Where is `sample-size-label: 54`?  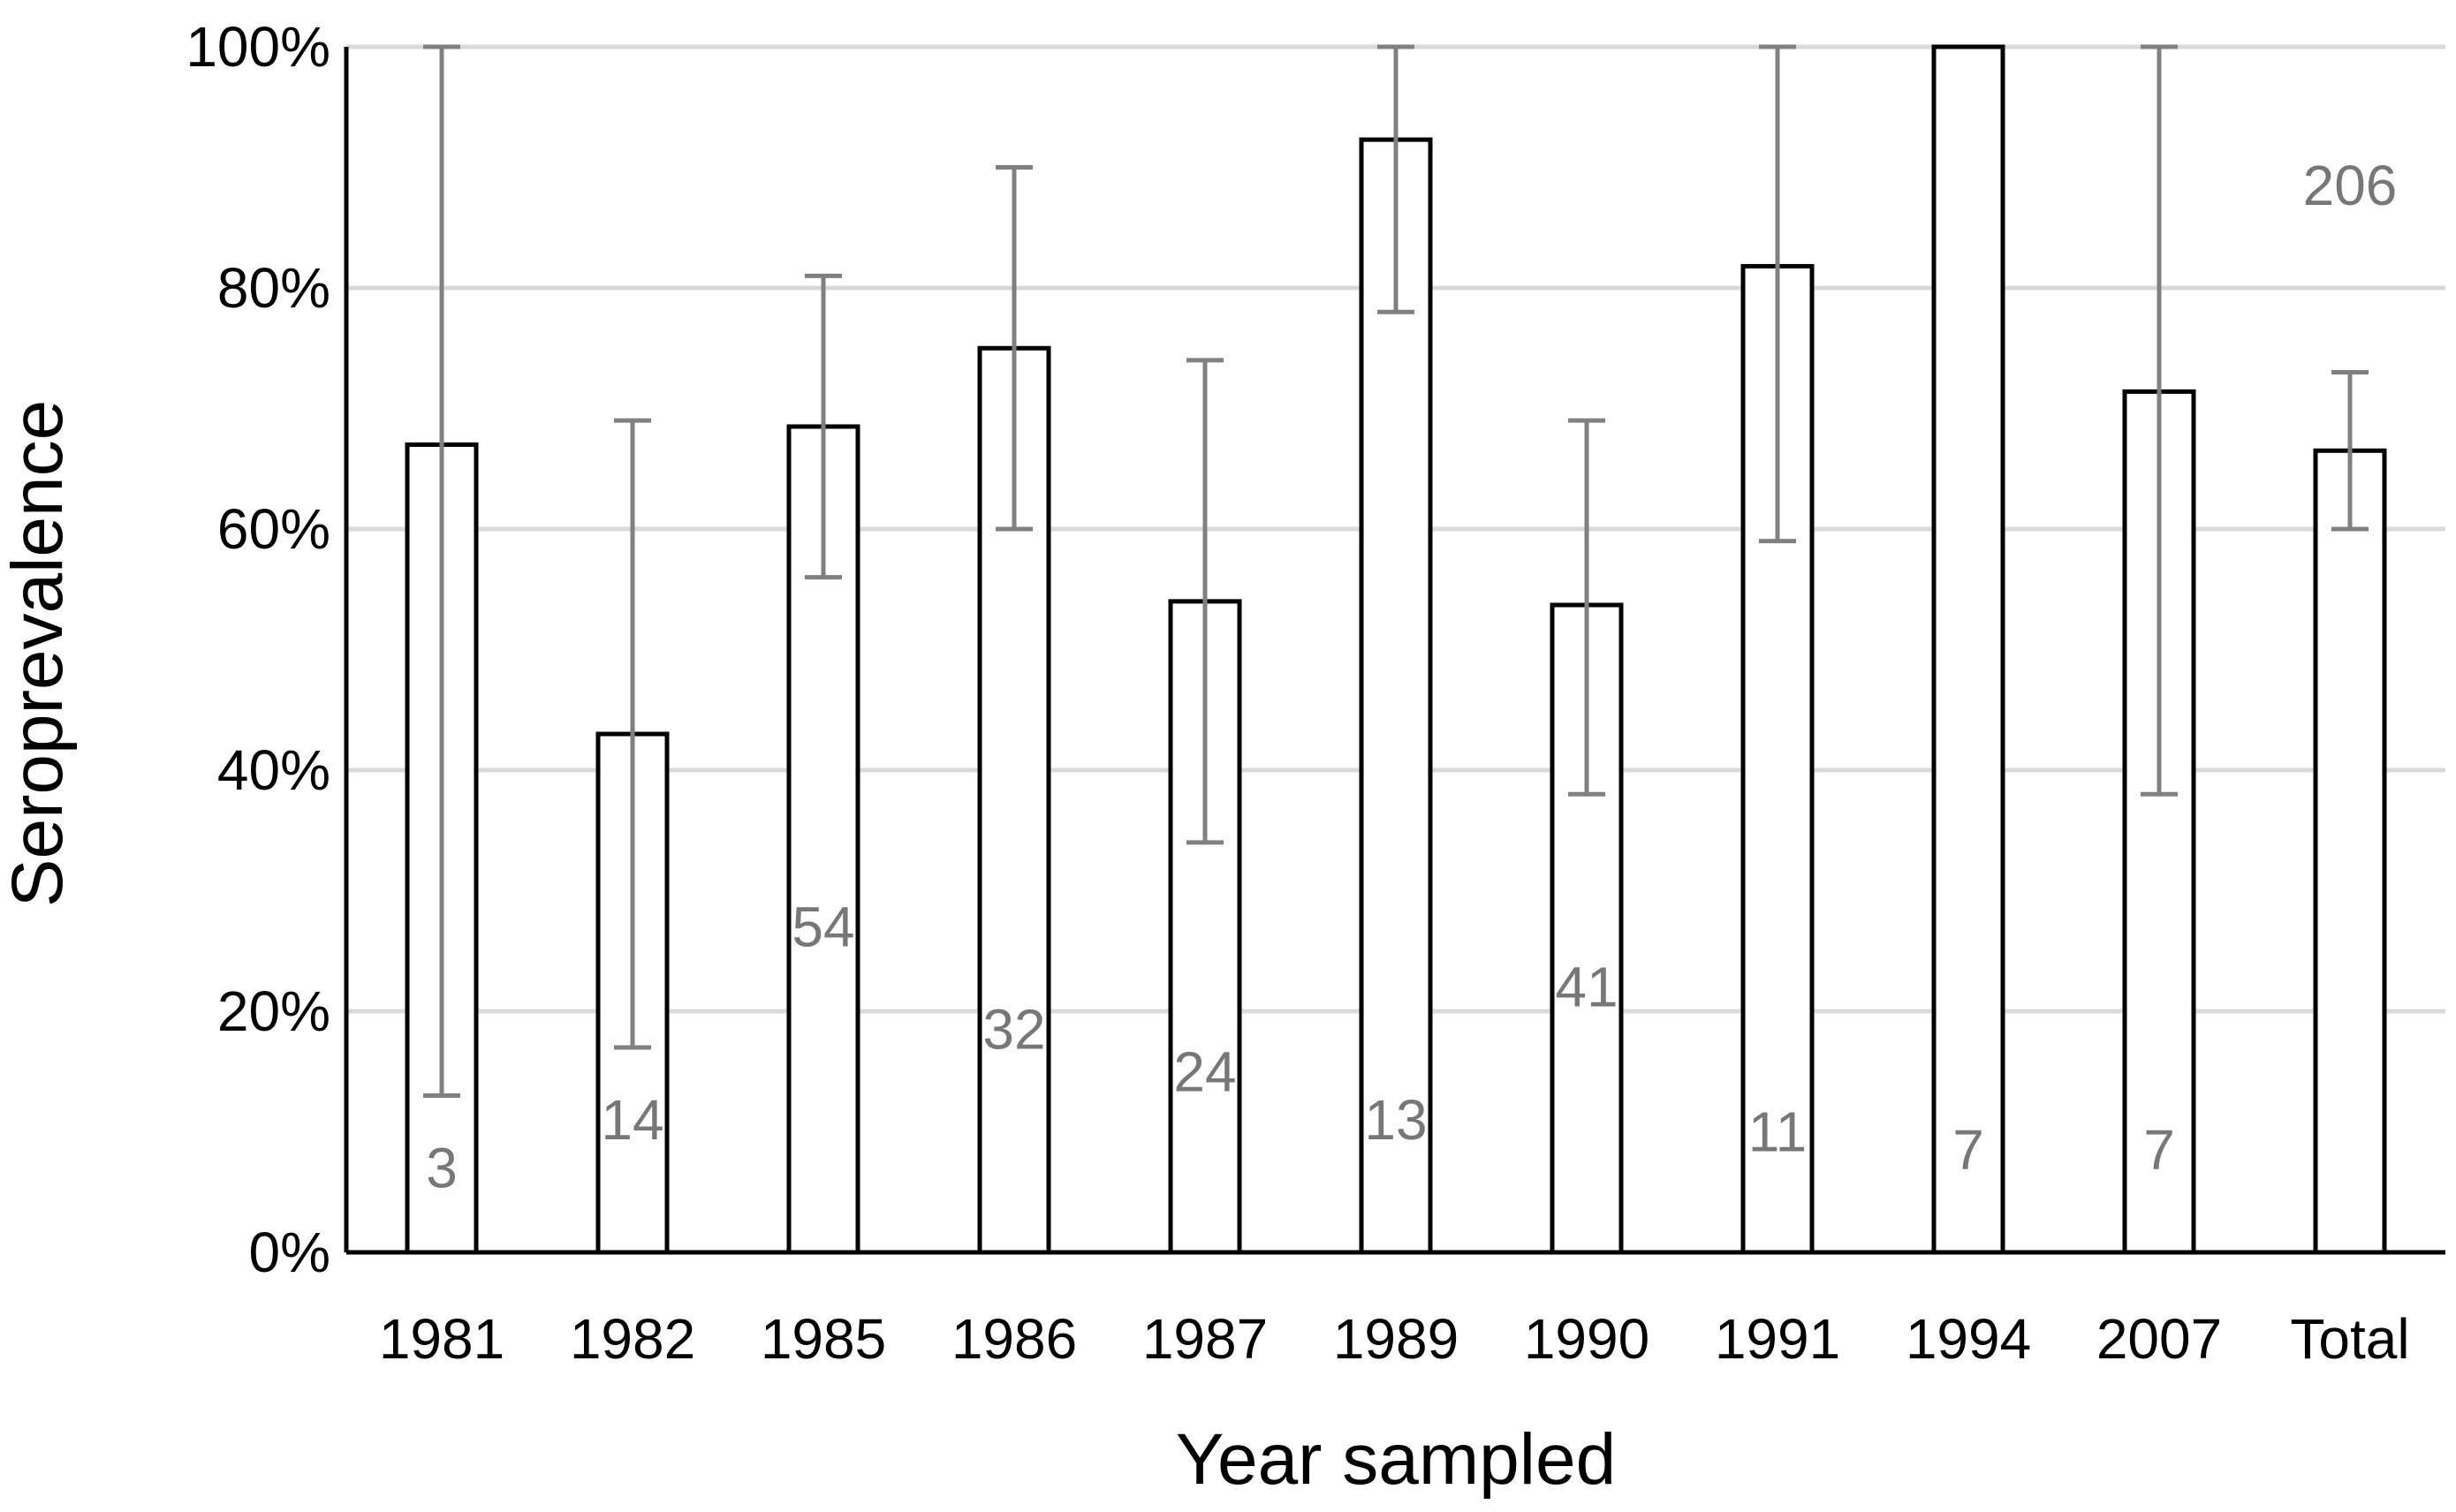
sample-size-label: 54 is located at coordinates (823, 927).